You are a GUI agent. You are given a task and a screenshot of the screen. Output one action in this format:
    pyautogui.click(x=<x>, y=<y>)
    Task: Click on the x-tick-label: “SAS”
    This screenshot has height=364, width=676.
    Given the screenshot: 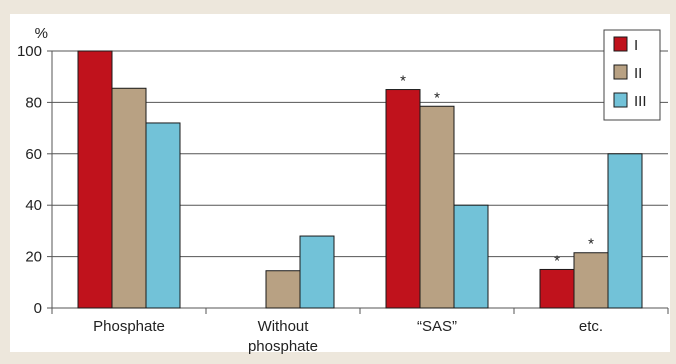 What is the action you would take?
    pyautogui.click(x=437, y=326)
    